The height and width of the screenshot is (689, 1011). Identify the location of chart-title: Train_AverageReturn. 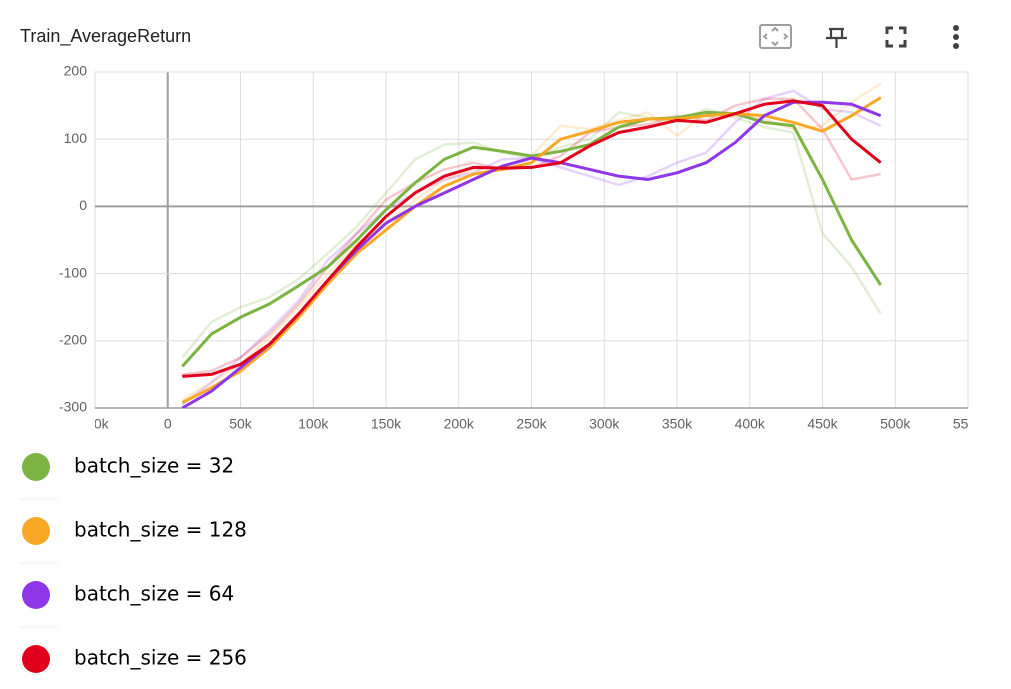
(105, 36).